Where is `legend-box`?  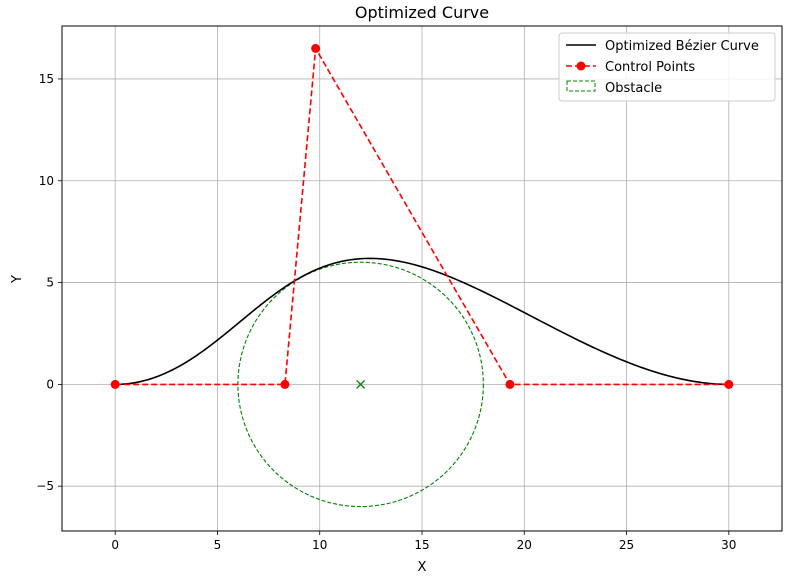
legend-box is located at coordinates (667, 67).